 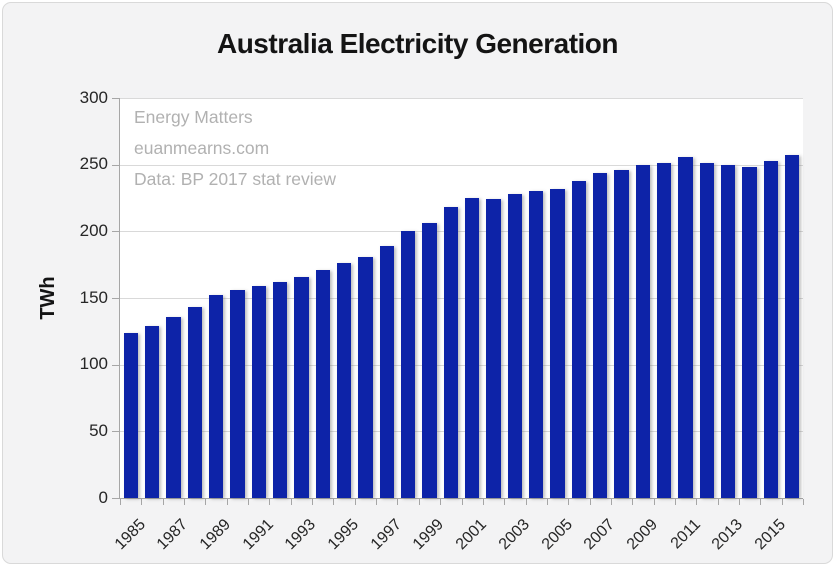 I want to click on bar-2011, so click(x=685, y=327).